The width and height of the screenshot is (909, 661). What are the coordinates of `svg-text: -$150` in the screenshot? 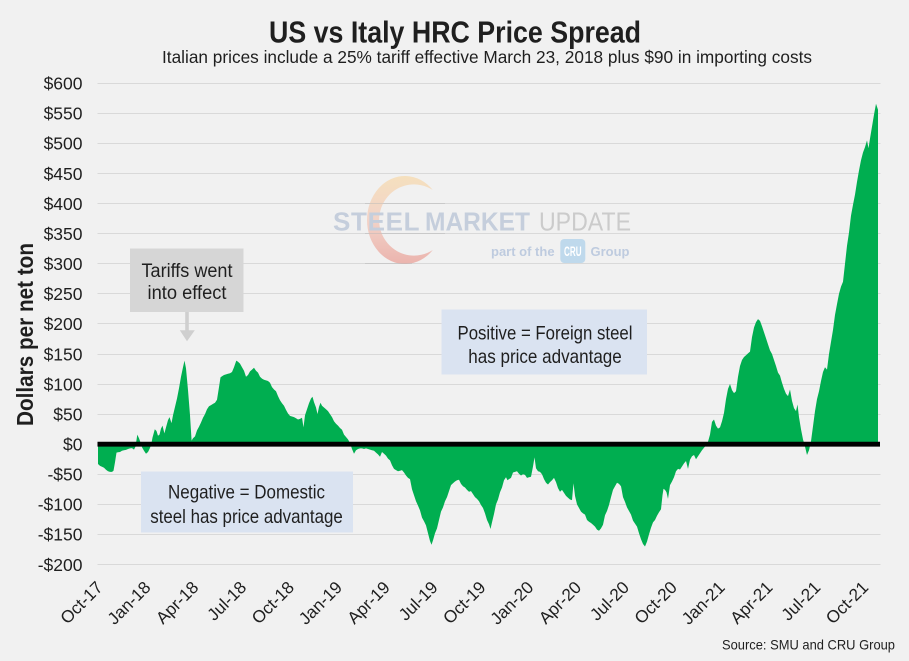 It's located at (60, 535).